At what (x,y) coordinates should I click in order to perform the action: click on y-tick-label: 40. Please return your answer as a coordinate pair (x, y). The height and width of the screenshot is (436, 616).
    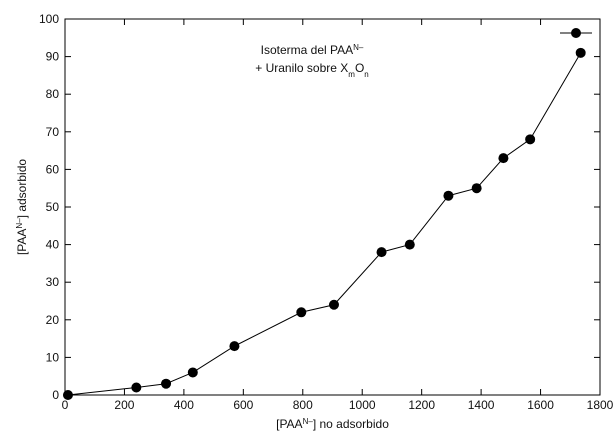
    Looking at the image, I should click on (53, 245).